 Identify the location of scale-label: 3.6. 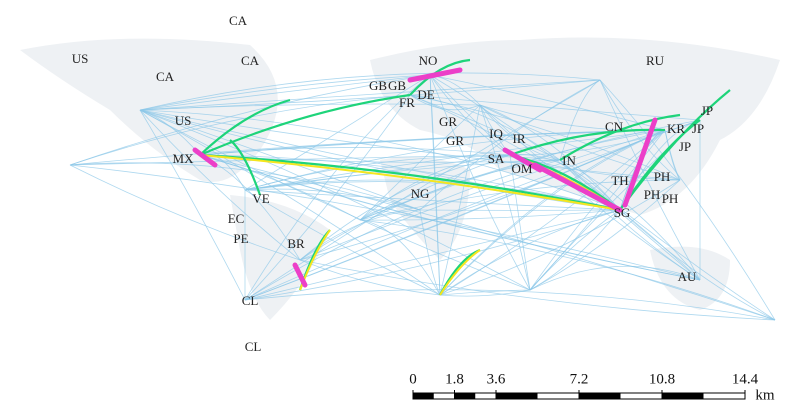
(496, 379).